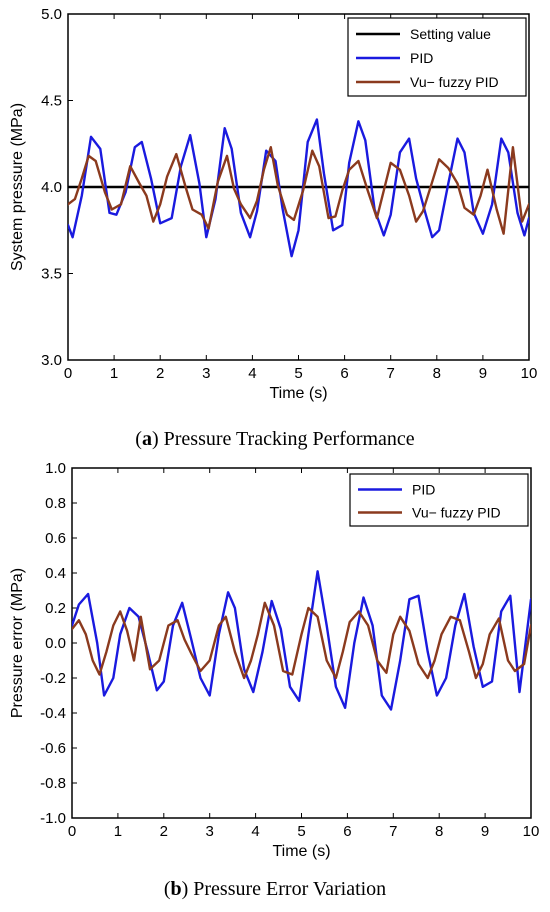 This screenshot has height=912, width=550. What do you see at coordinates (51, 187) in the screenshot?
I see `y-tick-label: 4.0` at bounding box center [51, 187].